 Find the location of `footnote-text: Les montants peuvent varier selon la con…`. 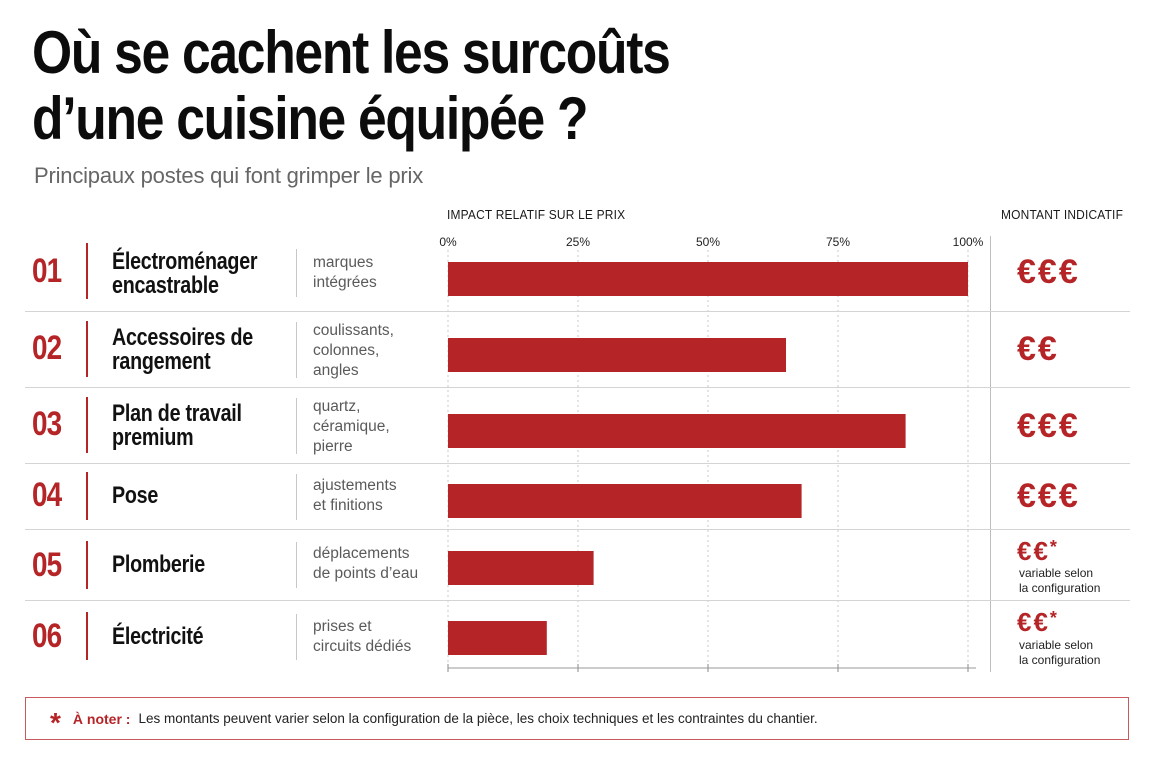

footnote-text: Les montants peuvent varier selon la con… is located at coordinates (478, 718).